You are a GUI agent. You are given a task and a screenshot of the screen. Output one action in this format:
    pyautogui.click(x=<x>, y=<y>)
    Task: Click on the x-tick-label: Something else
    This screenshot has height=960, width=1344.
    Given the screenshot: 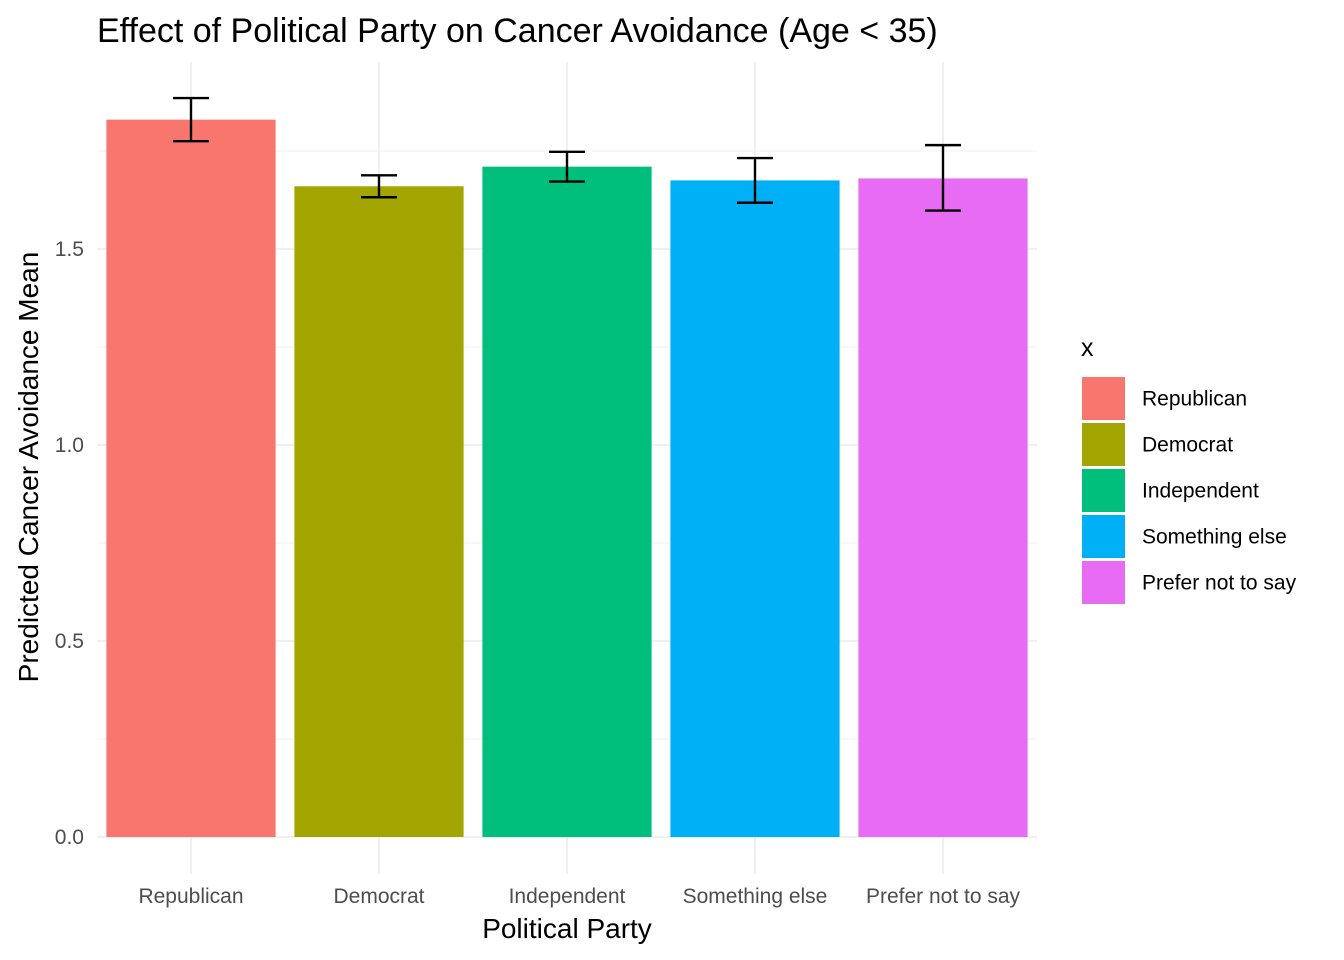 What is the action you would take?
    pyautogui.click(x=755, y=896)
    